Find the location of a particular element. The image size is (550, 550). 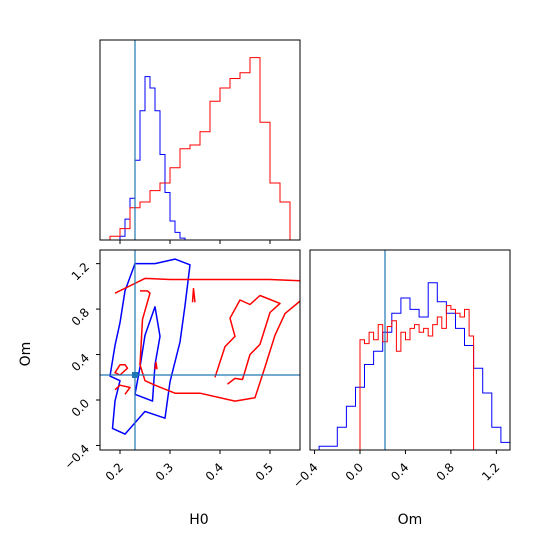

tick-label-om-x: 0.4 is located at coordinates (399, 471).